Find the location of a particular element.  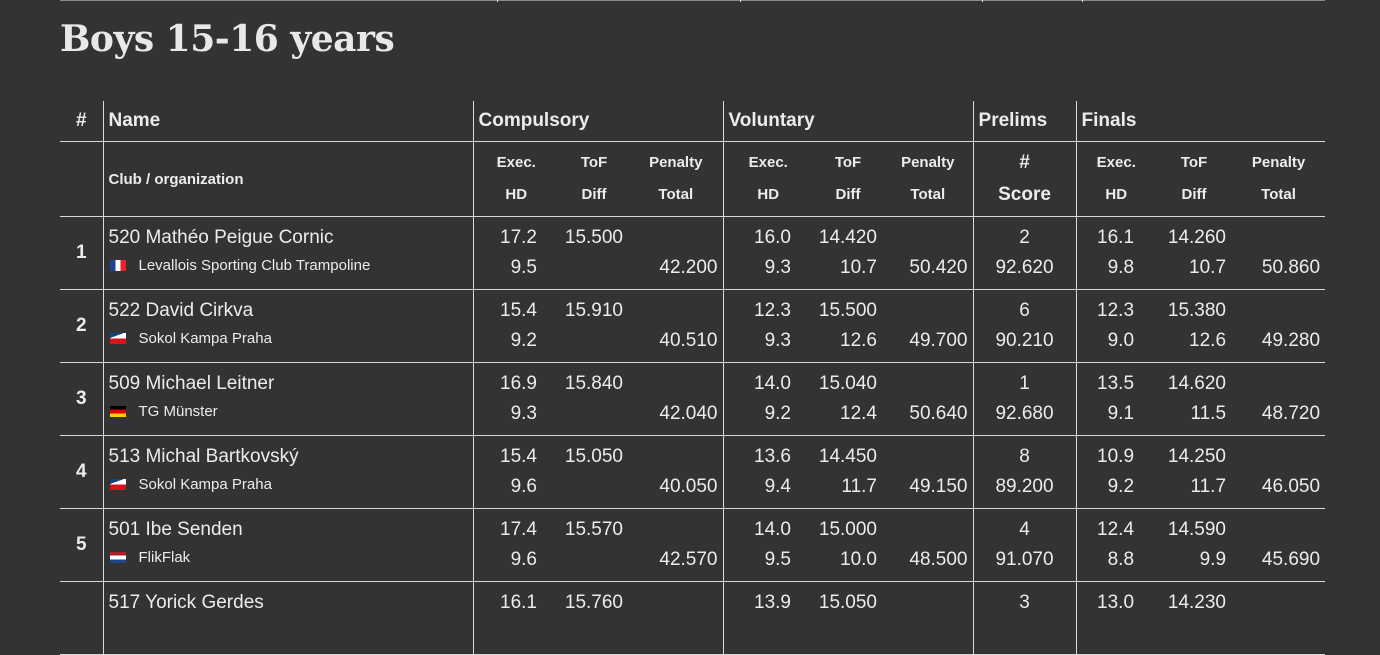

score-value: 17.4 is located at coordinates (518, 529).